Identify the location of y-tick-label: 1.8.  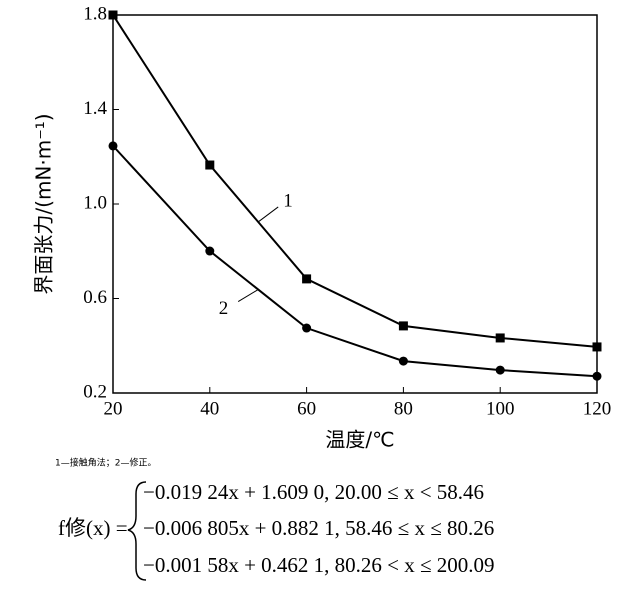
(95, 13).